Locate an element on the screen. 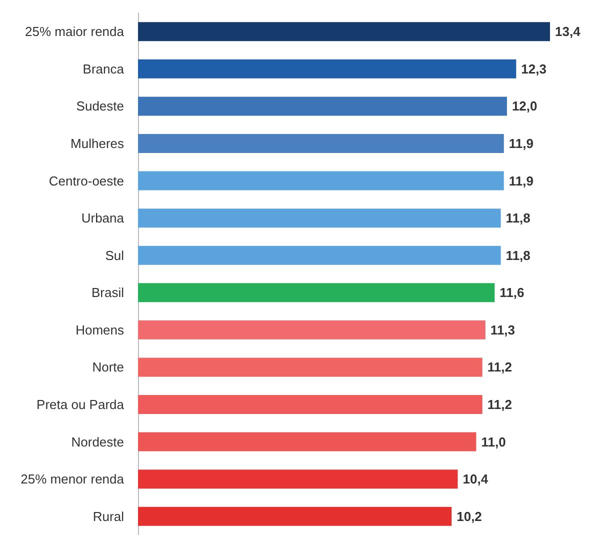  y-tick-label: Norte is located at coordinates (108, 367).